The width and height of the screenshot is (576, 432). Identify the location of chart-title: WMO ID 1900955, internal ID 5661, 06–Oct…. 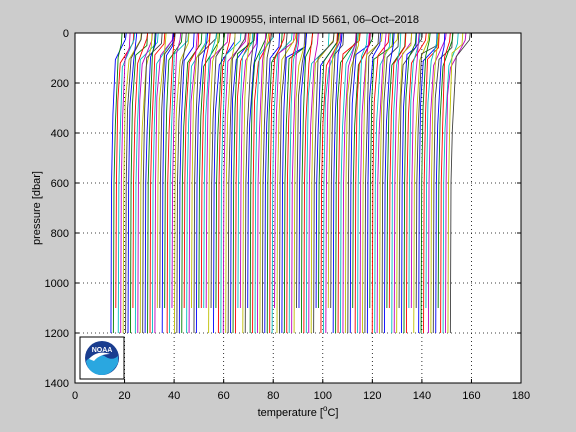
(297, 20).